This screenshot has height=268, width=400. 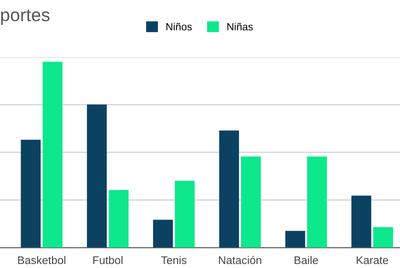 What do you see at coordinates (372, 260) in the screenshot?
I see `x-tick-label: Karate` at bounding box center [372, 260].